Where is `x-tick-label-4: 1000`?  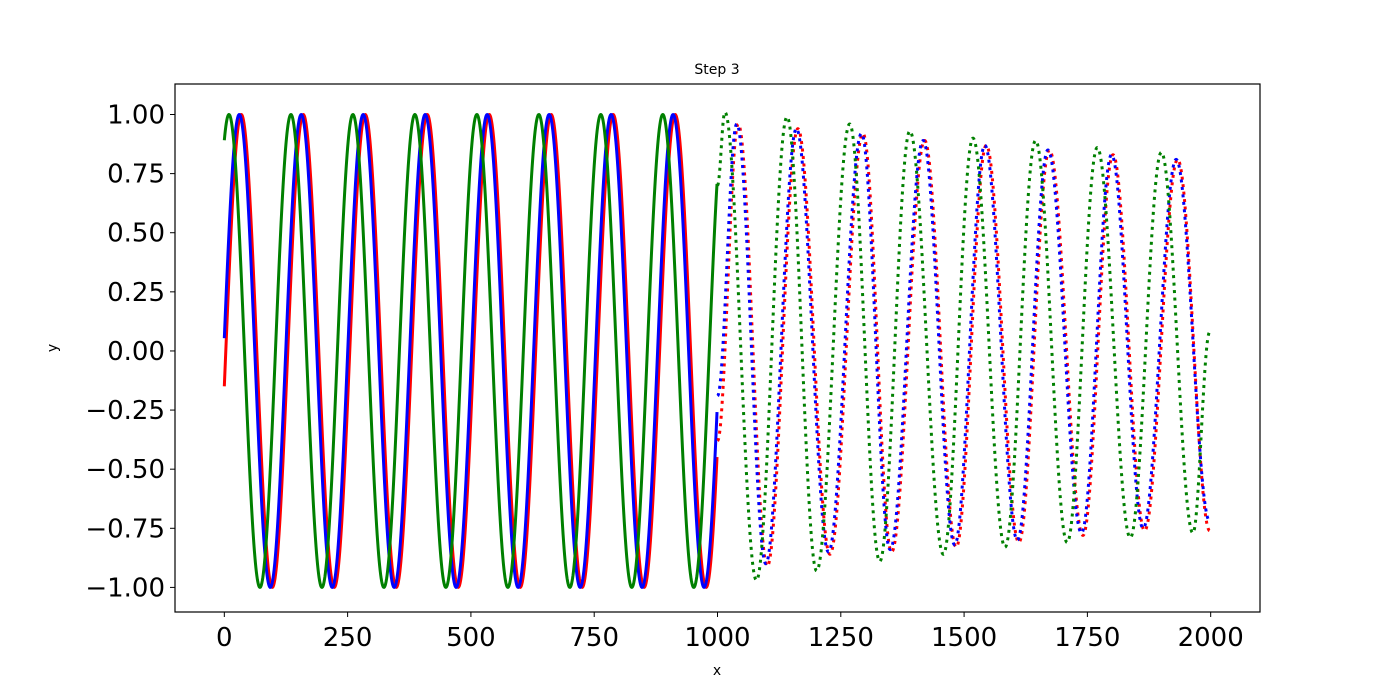 x-tick-label-4: 1000 is located at coordinates (717, 638).